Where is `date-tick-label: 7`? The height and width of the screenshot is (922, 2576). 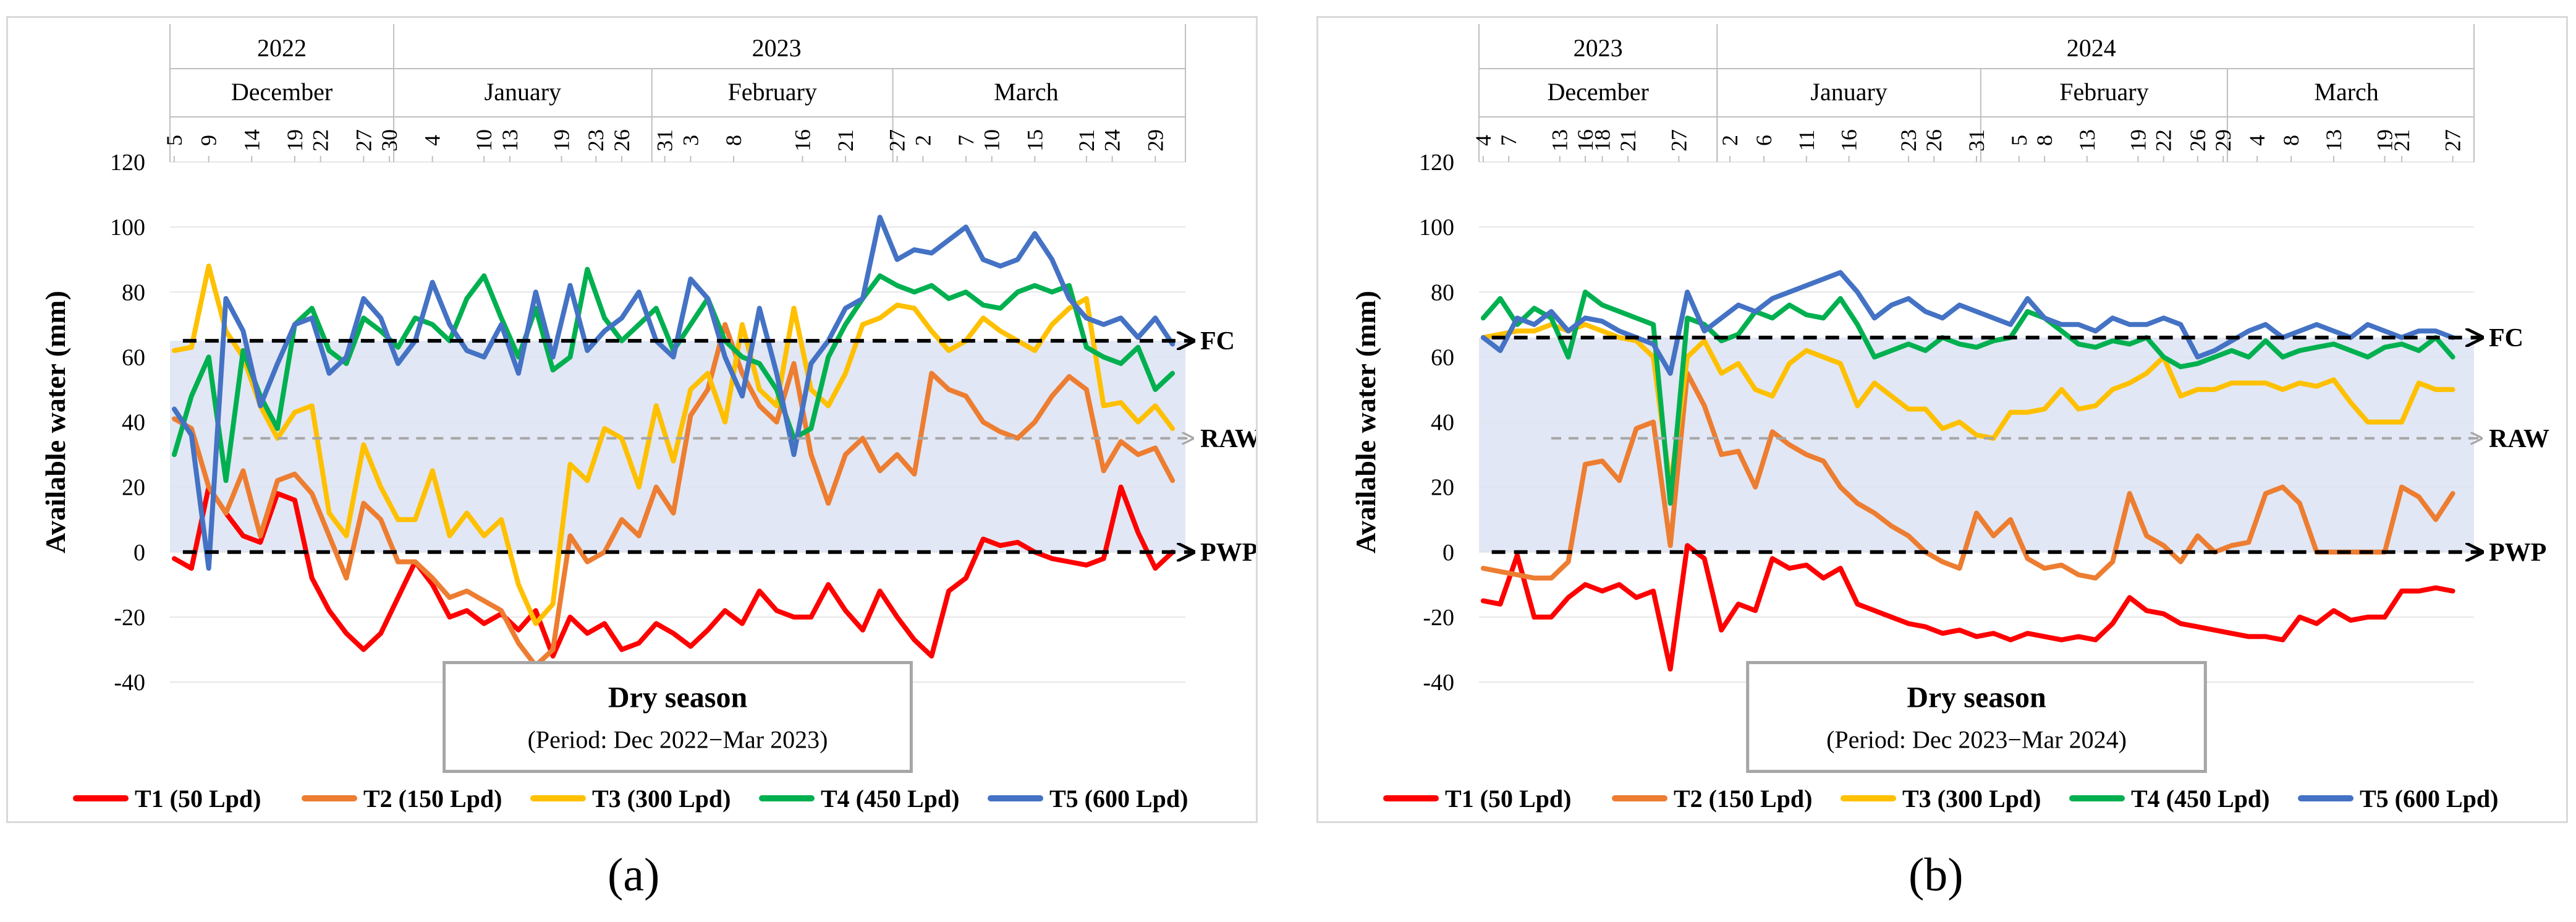 date-tick-label: 7 is located at coordinates (966, 140).